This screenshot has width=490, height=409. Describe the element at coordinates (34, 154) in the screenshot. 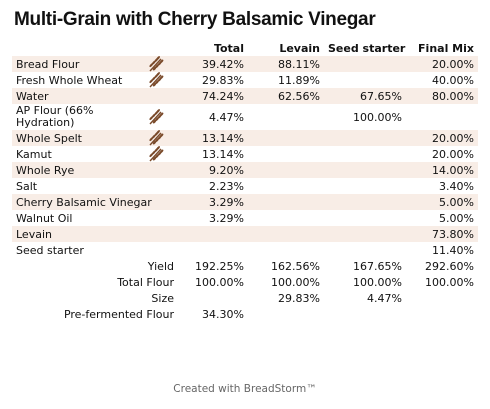

I see `ingredient-name: Kamut` at that location.